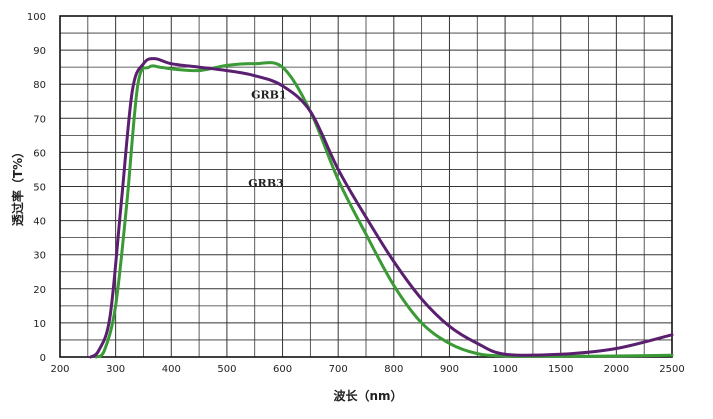 This screenshot has height=419, width=713. What do you see at coordinates (43, 358) in the screenshot?
I see `y-tick-label: 0` at bounding box center [43, 358].